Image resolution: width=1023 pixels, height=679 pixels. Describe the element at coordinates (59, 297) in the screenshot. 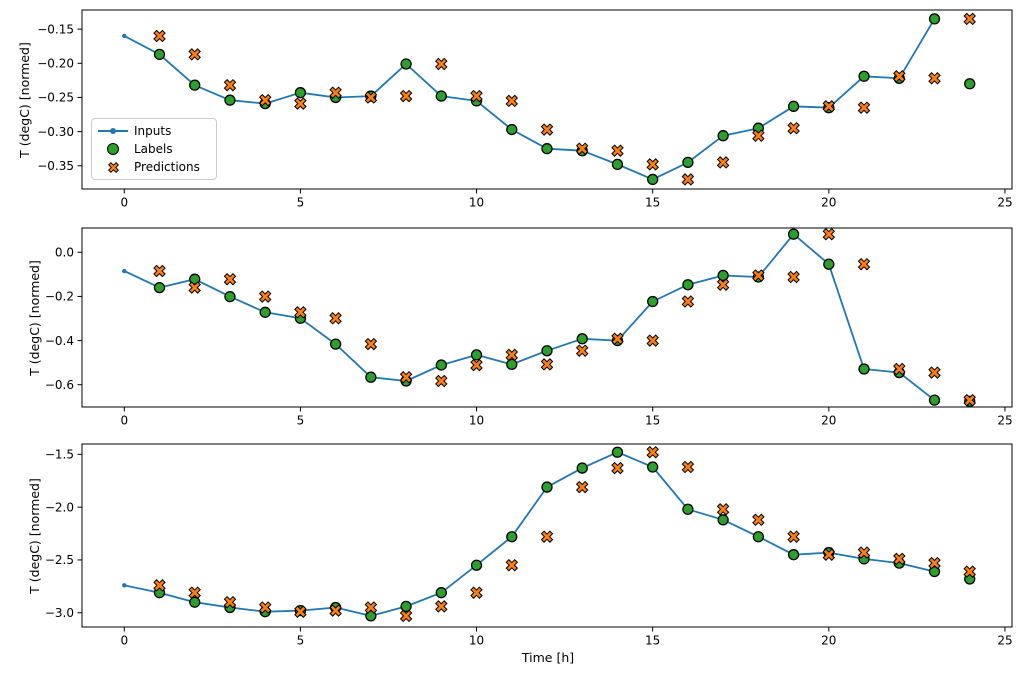

I see `y-tick-label: −0.2` at that location.